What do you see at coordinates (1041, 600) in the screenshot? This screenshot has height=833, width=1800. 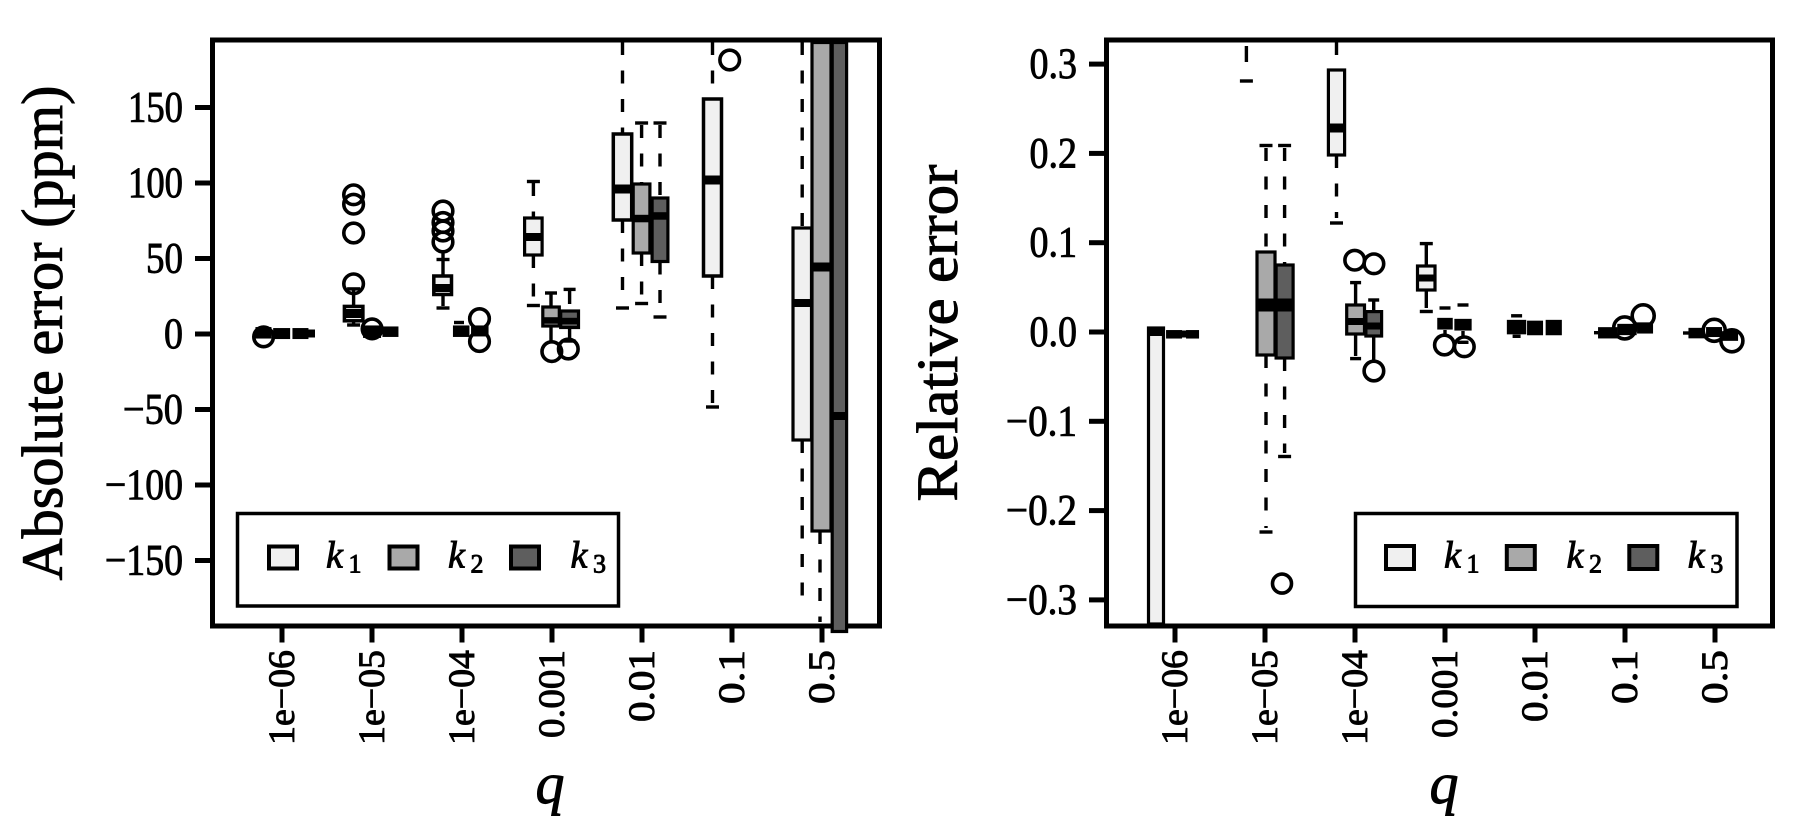 I see `svg-text: −0.3` at bounding box center [1041, 600].